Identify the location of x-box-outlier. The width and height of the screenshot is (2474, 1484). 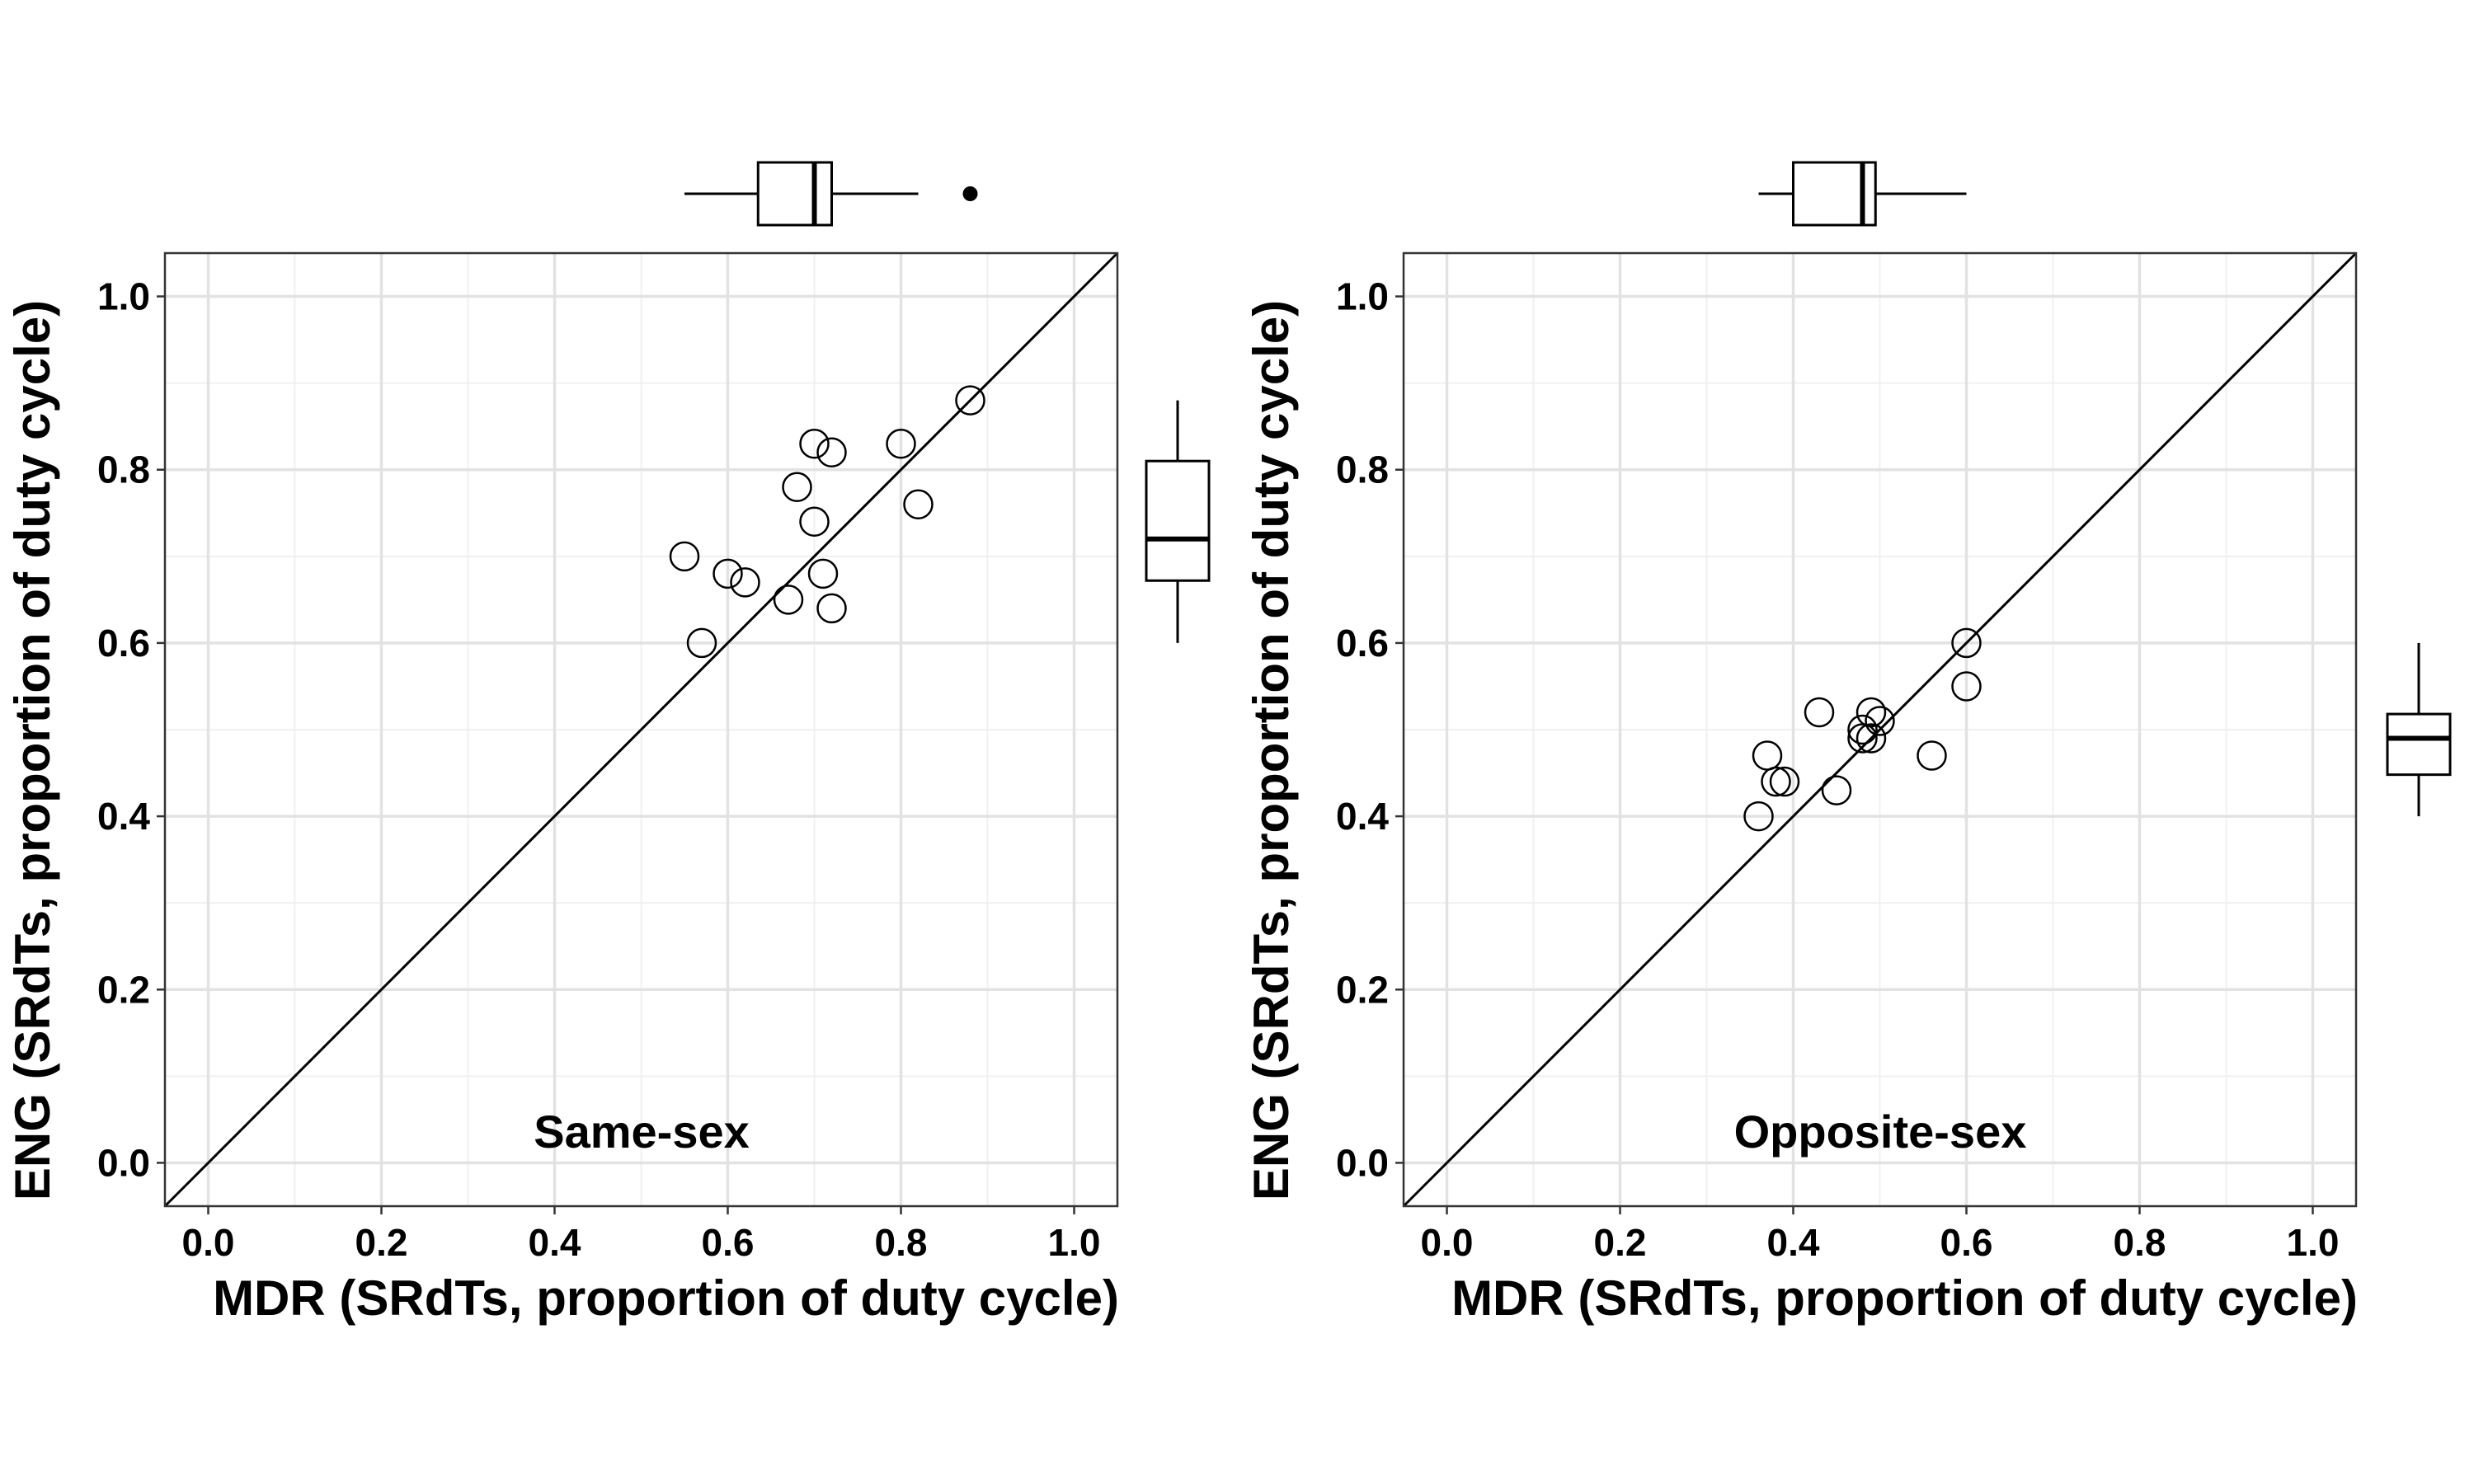
(970, 193).